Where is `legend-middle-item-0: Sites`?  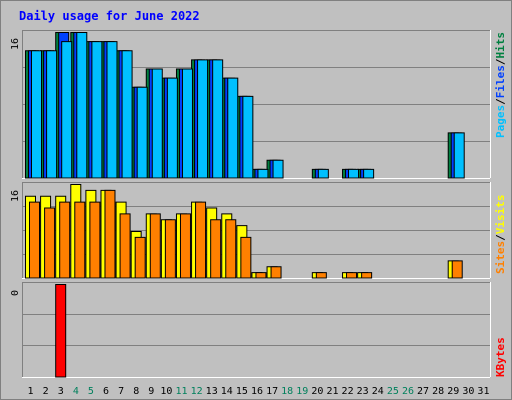 legend-middle-item-0: Sites is located at coordinates (500, 257).